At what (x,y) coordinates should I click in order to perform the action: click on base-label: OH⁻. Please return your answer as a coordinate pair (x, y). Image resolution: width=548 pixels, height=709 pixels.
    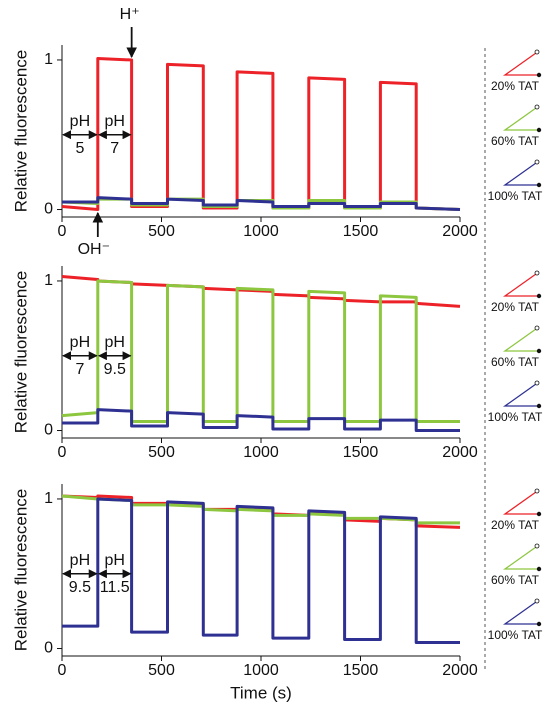
    Looking at the image, I should click on (94, 249).